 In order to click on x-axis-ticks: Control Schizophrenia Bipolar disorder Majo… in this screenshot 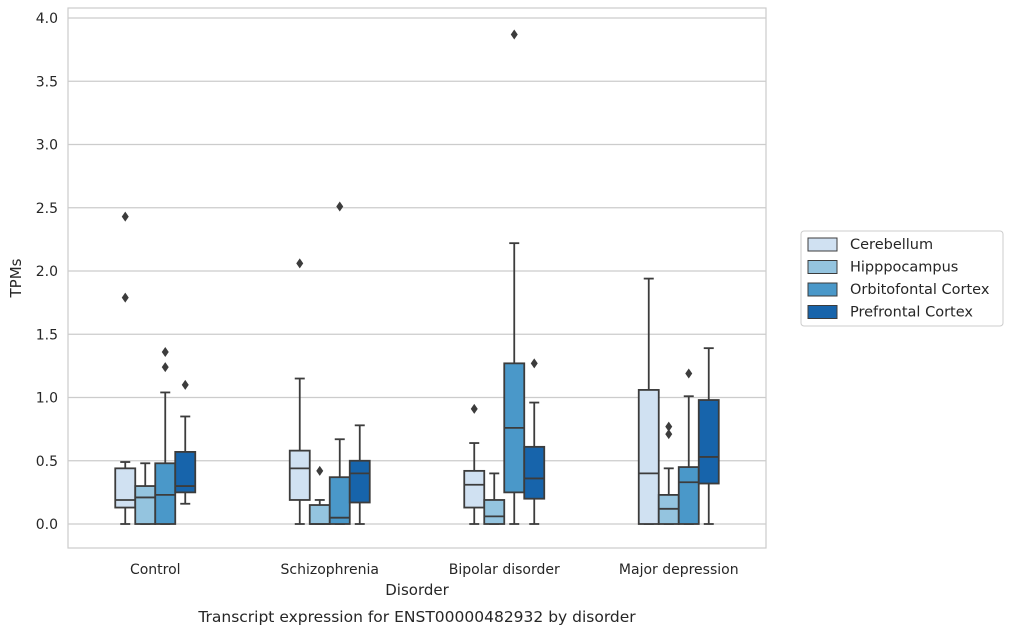, I will do `click(434, 570)`.